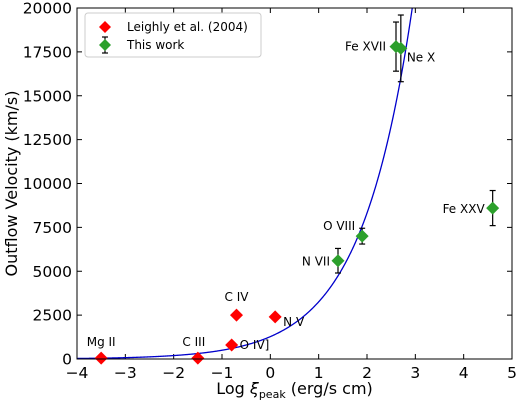  I want to click on x-tick-label: 4, so click(464, 373).